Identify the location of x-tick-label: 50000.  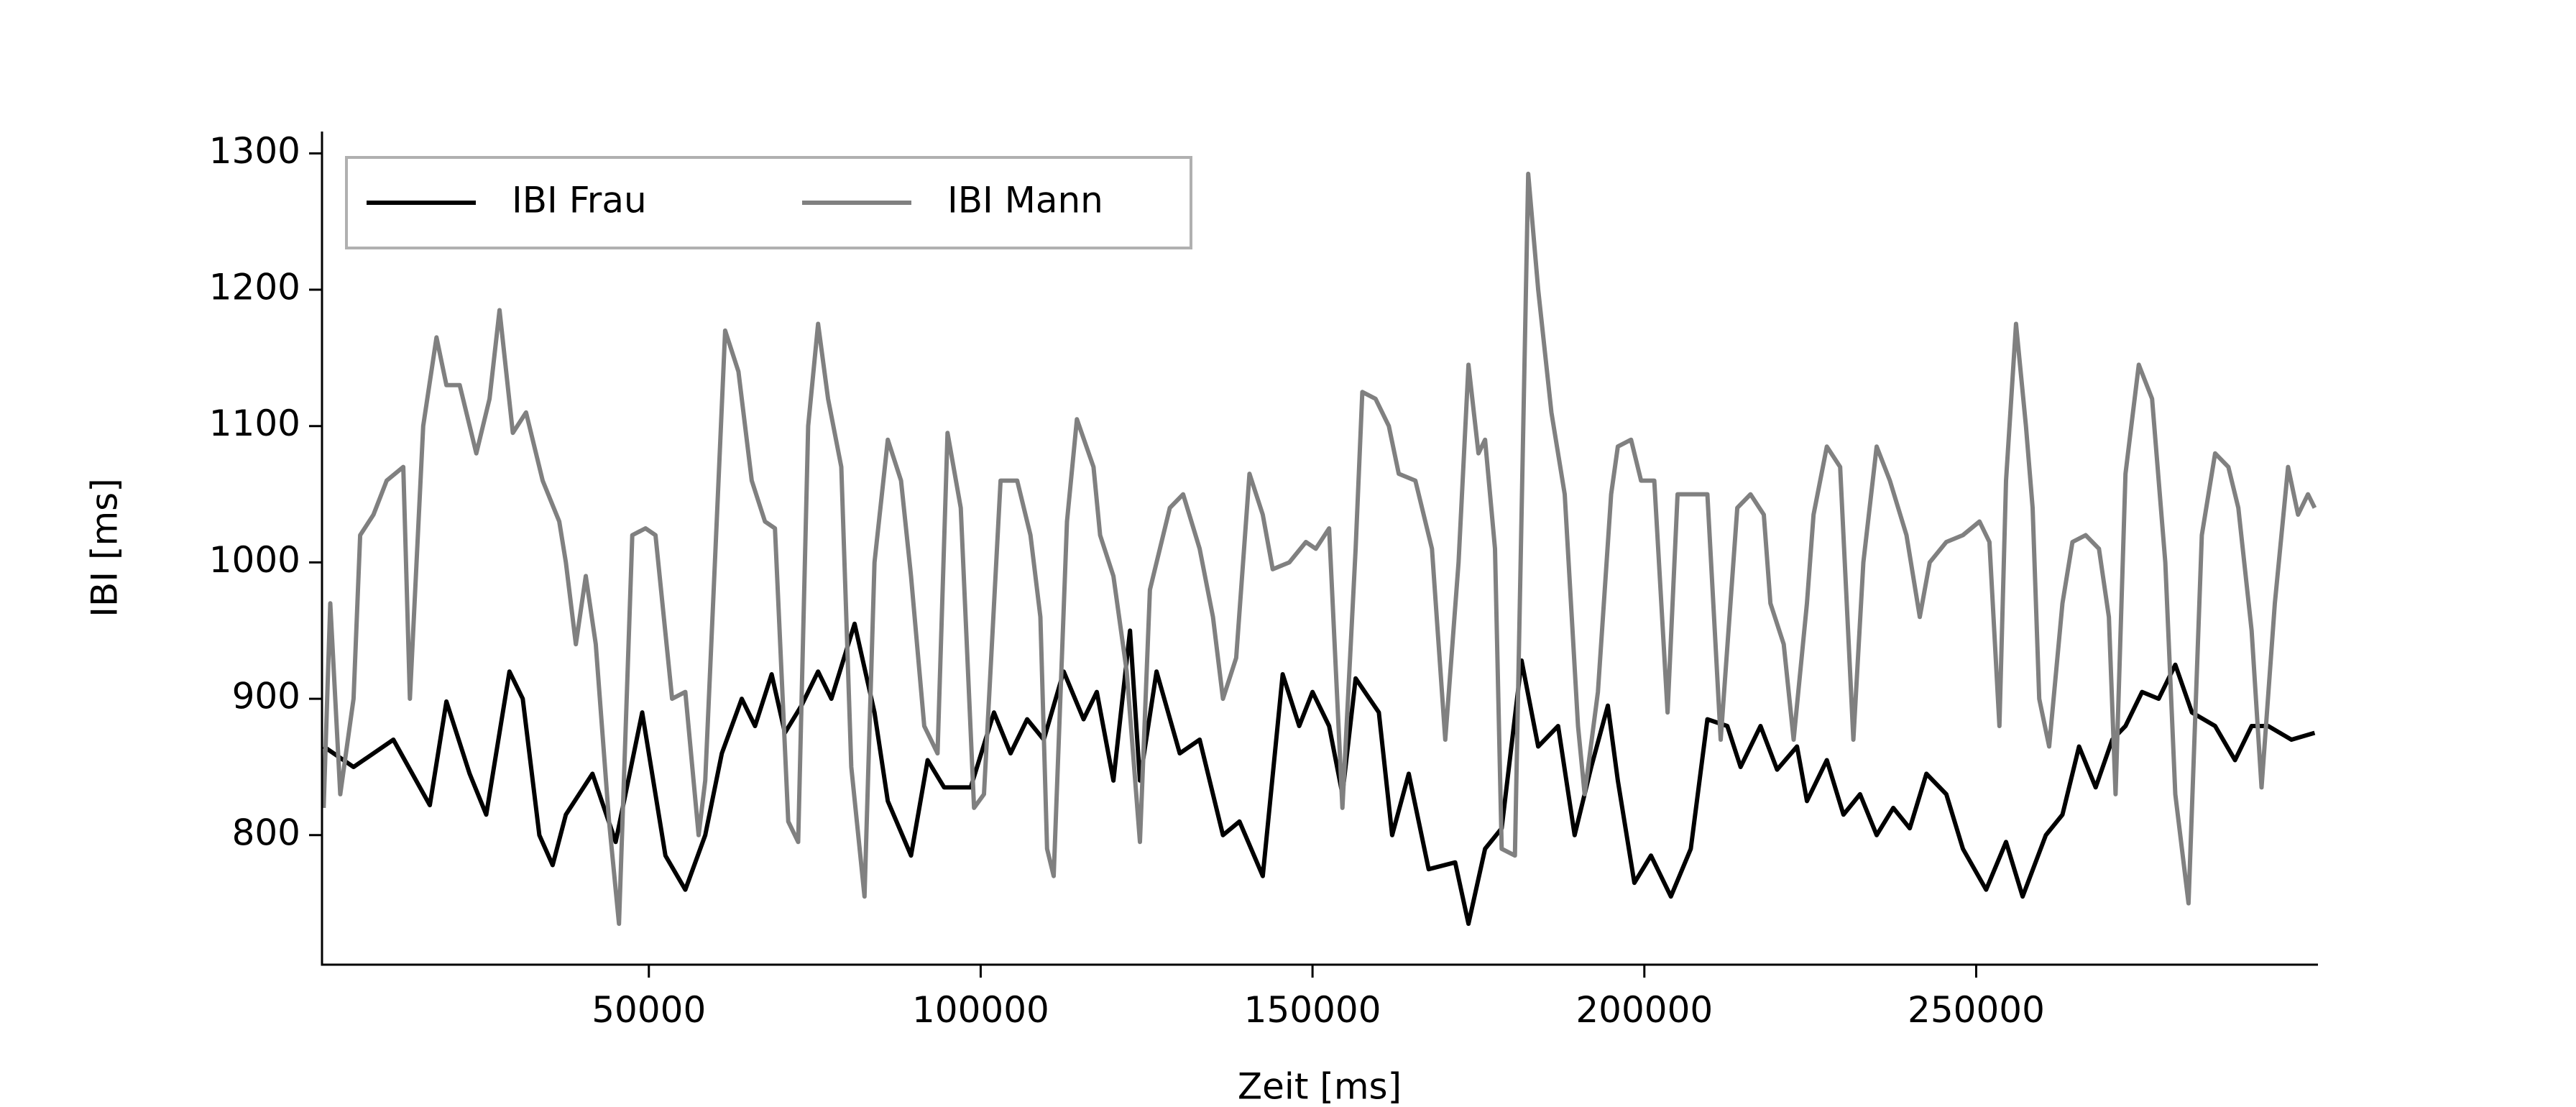
(649, 1010).